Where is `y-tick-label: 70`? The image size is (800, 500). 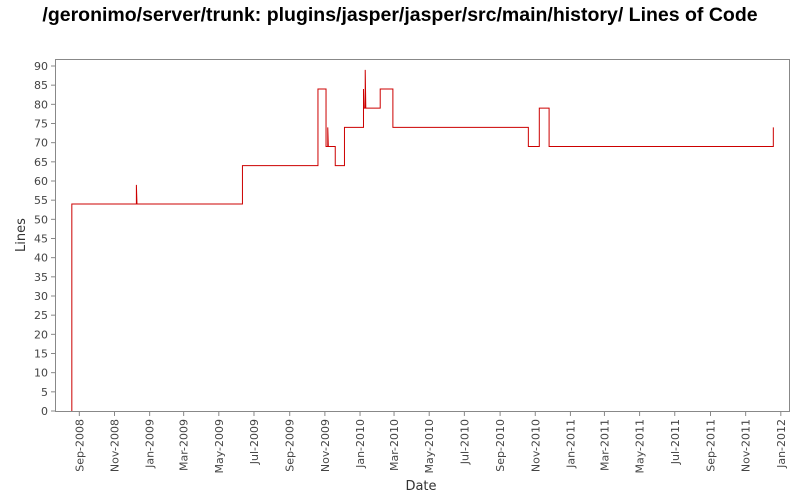
y-tick-label: 70 is located at coordinates (41, 143).